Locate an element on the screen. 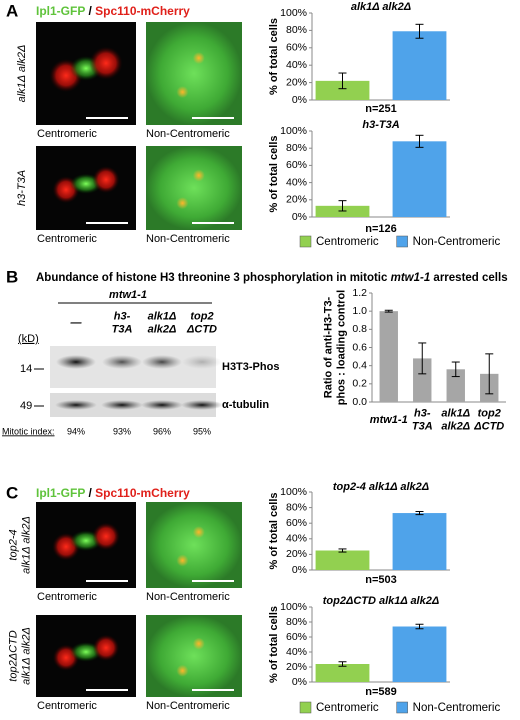 This screenshot has height=720, width=520. band-label: α-tubulin is located at coordinates (245, 405).